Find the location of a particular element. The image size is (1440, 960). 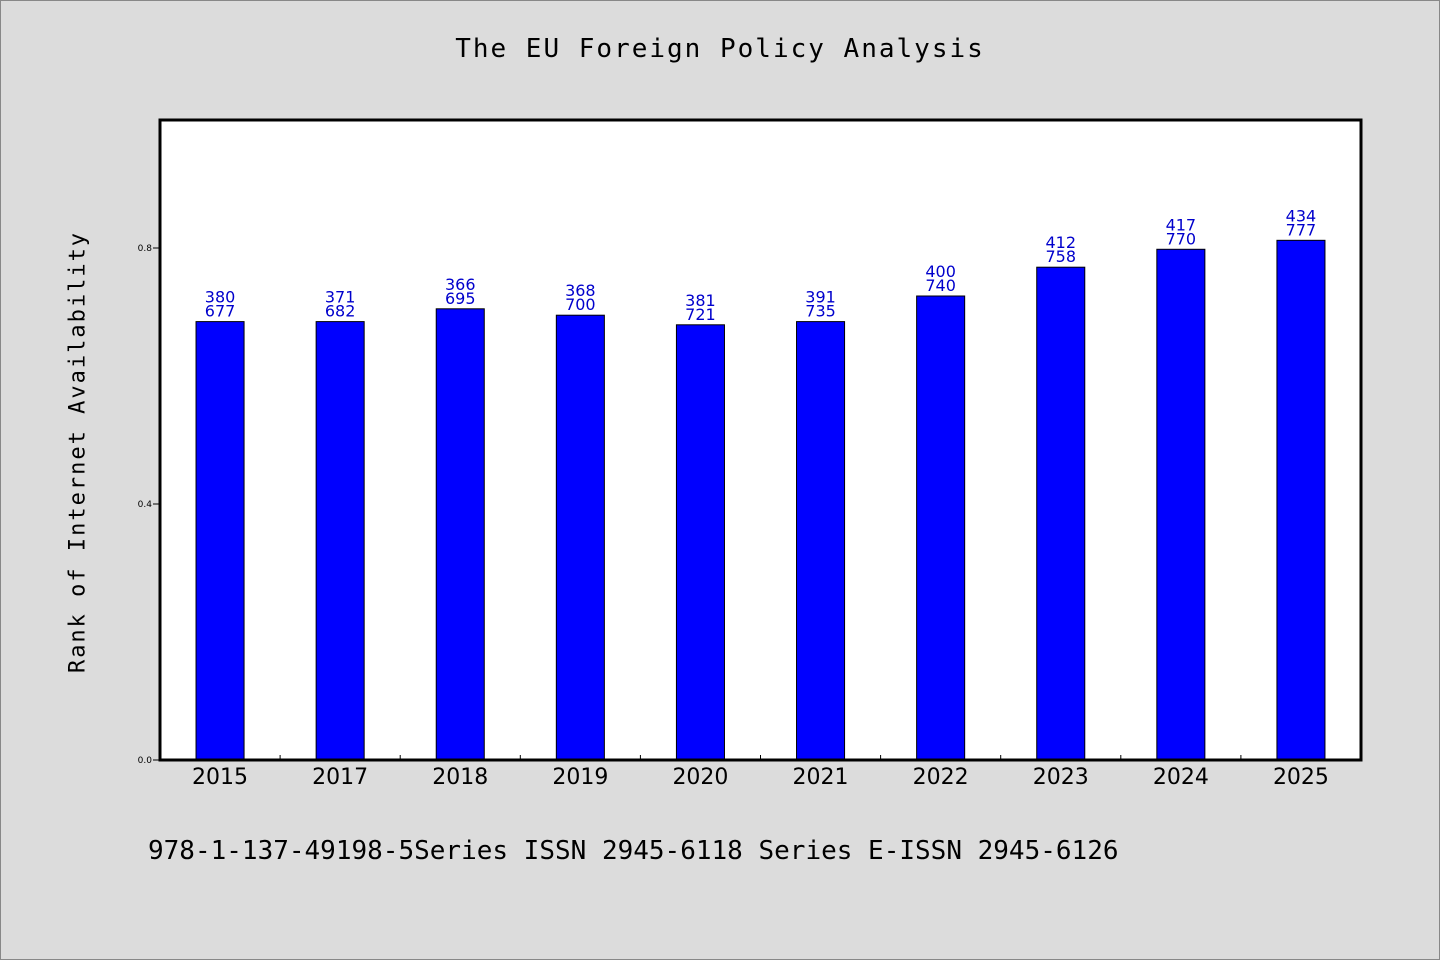

x-tick-label-2020: 2020 is located at coordinates (700, 777).